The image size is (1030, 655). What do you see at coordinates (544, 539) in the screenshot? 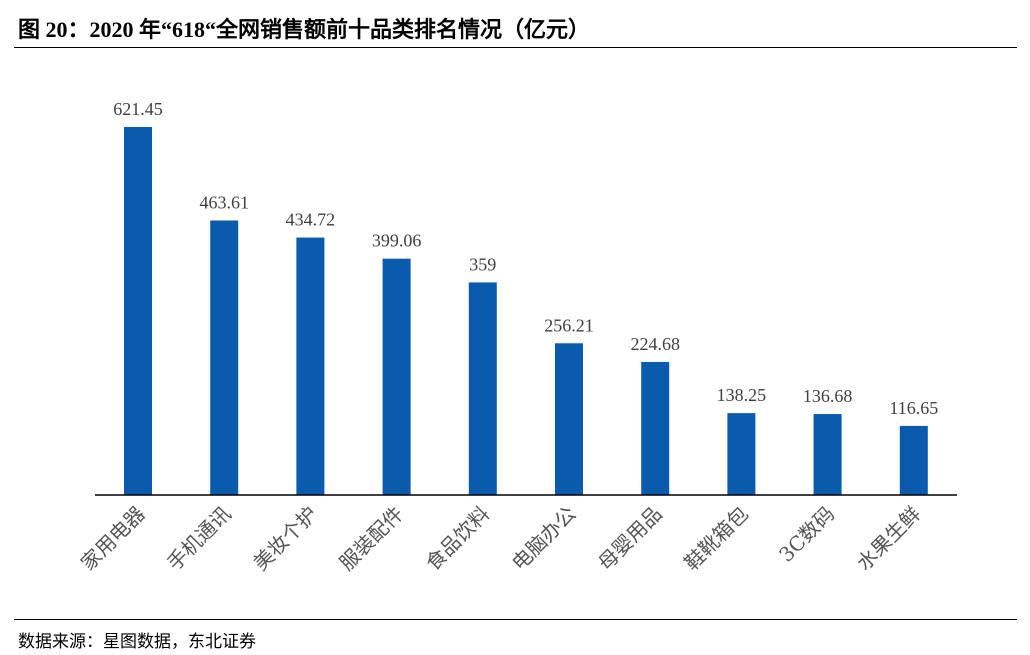
I see `category-label: 电脑办公` at bounding box center [544, 539].